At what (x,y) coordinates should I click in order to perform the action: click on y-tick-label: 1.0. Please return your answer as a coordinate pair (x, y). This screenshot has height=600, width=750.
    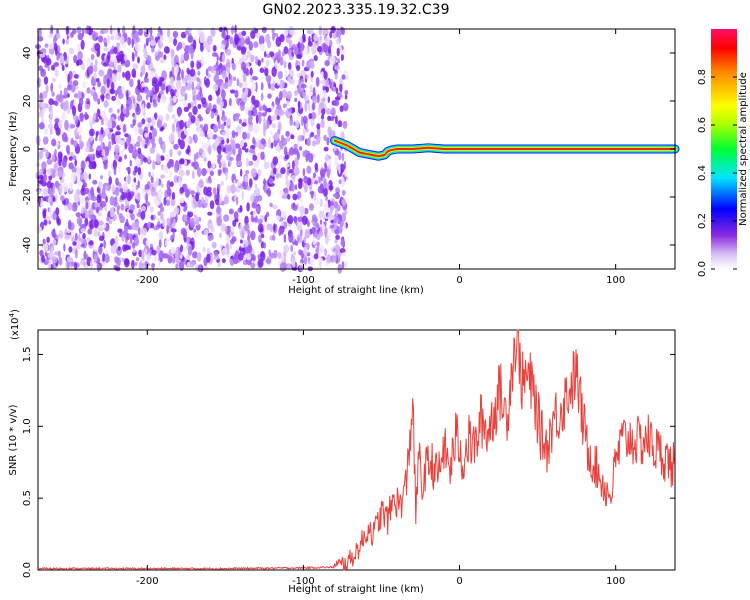
    Looking at the image, I should click on (27, 426).